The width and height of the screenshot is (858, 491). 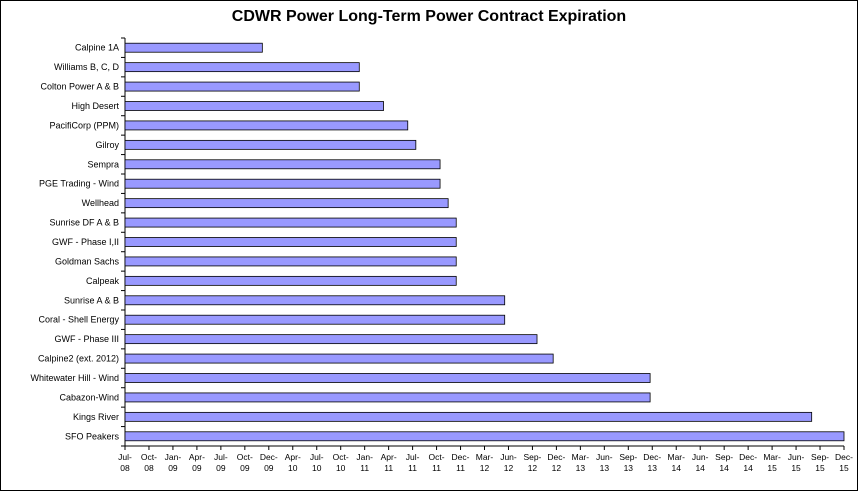 I want to click on category-label: Goldman Sachs, so click(x=87, y=261).